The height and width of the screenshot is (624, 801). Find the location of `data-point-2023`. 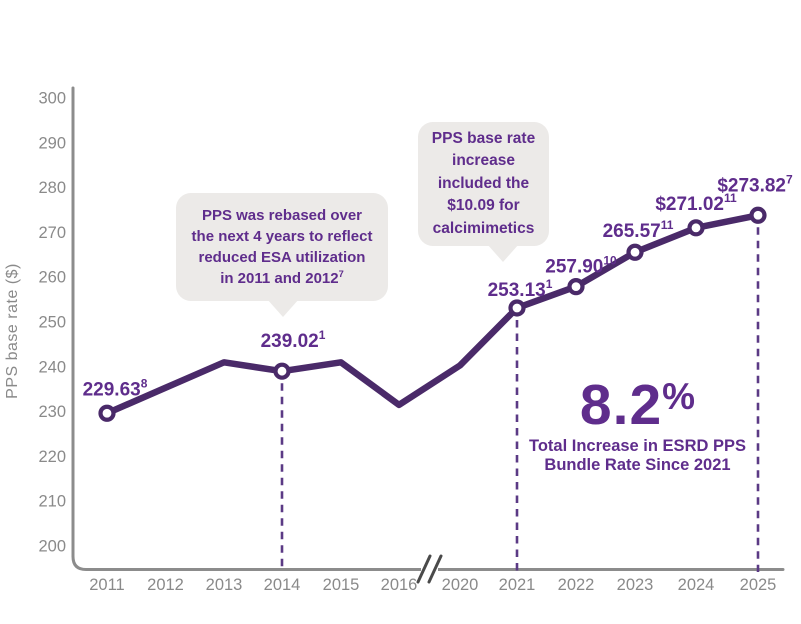

data-point-2023 is located at coordinates (635, 252).